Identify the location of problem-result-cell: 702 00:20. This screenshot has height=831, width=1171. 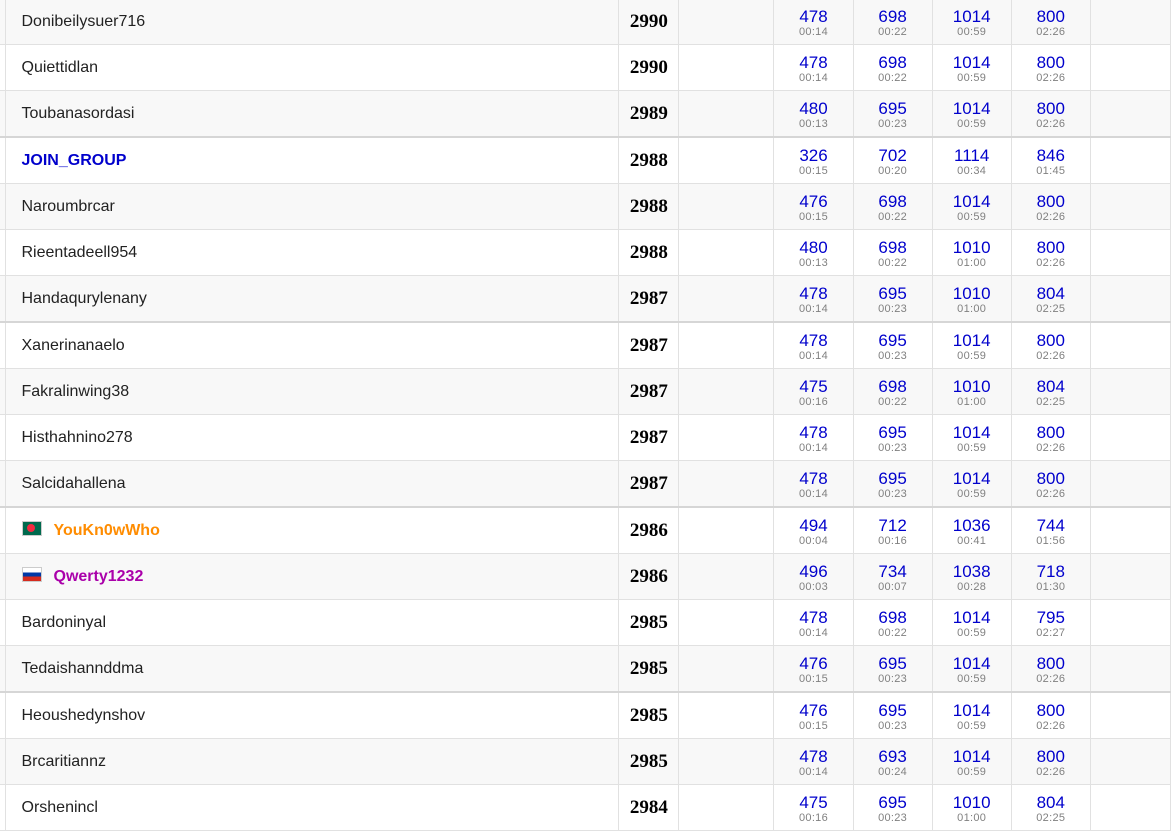
(893, 160).